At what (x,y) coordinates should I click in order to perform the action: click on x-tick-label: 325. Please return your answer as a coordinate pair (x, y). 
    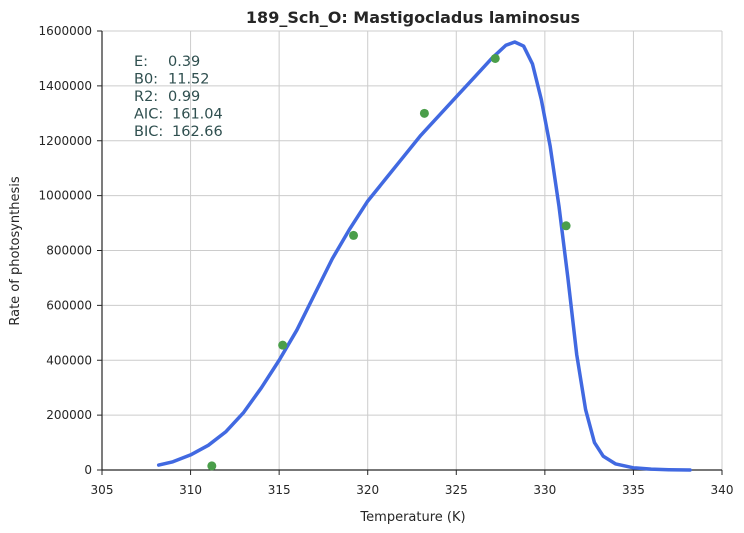
    Looking at the image, I should click on (456, 490).